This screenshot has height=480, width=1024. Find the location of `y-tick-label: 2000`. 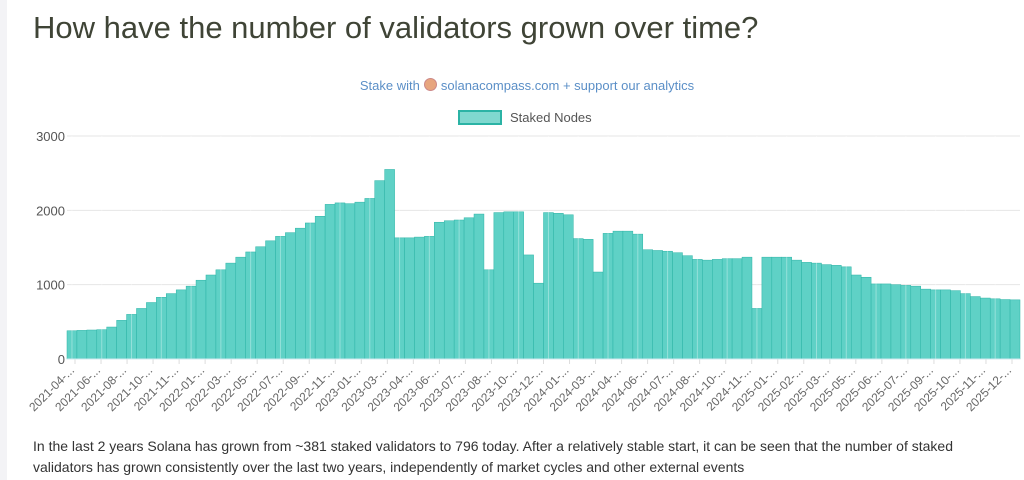

y-tick-label: 2000 is located at coordinates (50, 210).